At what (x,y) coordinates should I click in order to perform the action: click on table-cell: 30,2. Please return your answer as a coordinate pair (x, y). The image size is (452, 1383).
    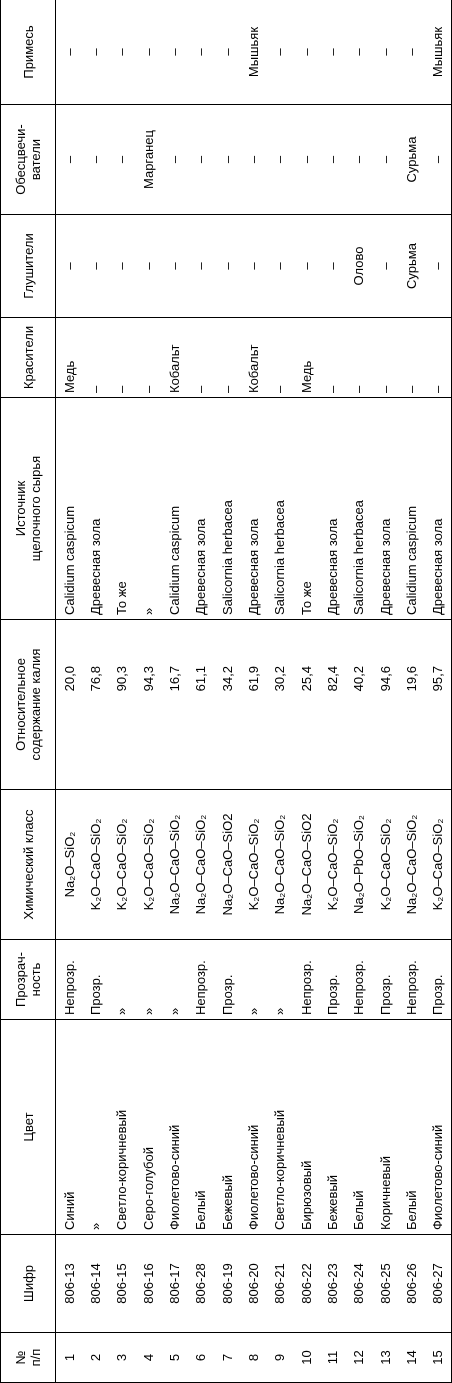
    Looking at the image, I should click on (279, 704).